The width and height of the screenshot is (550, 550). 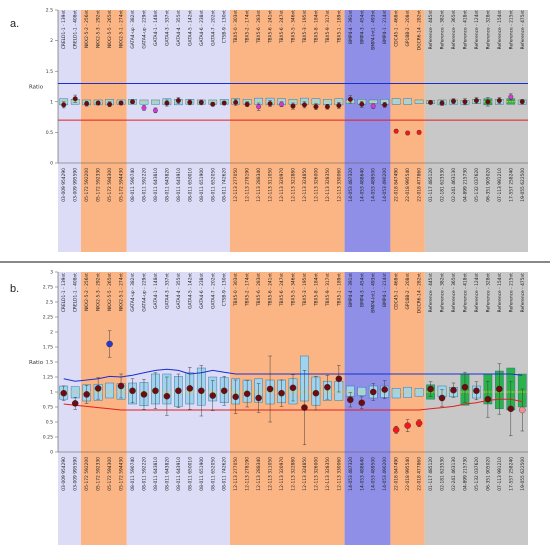 I want to click on sample-label: 14-053 489500, so click(x=374, y=185).